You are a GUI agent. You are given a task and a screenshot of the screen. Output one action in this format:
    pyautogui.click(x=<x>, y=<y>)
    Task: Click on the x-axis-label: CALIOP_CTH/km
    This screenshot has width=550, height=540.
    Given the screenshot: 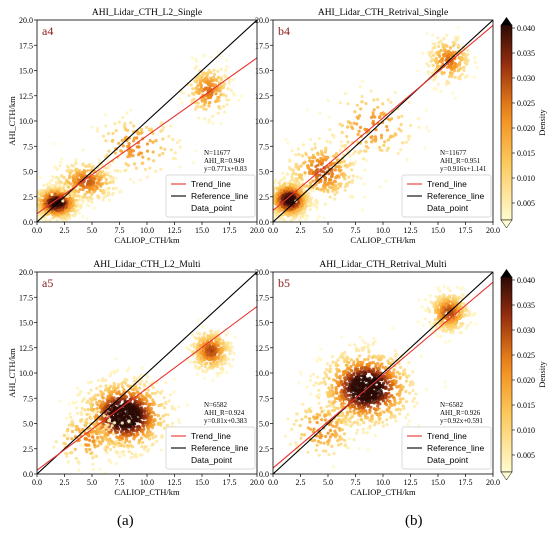 What is the action you would take?
    pyautogui.click(x=383, y=240)
    